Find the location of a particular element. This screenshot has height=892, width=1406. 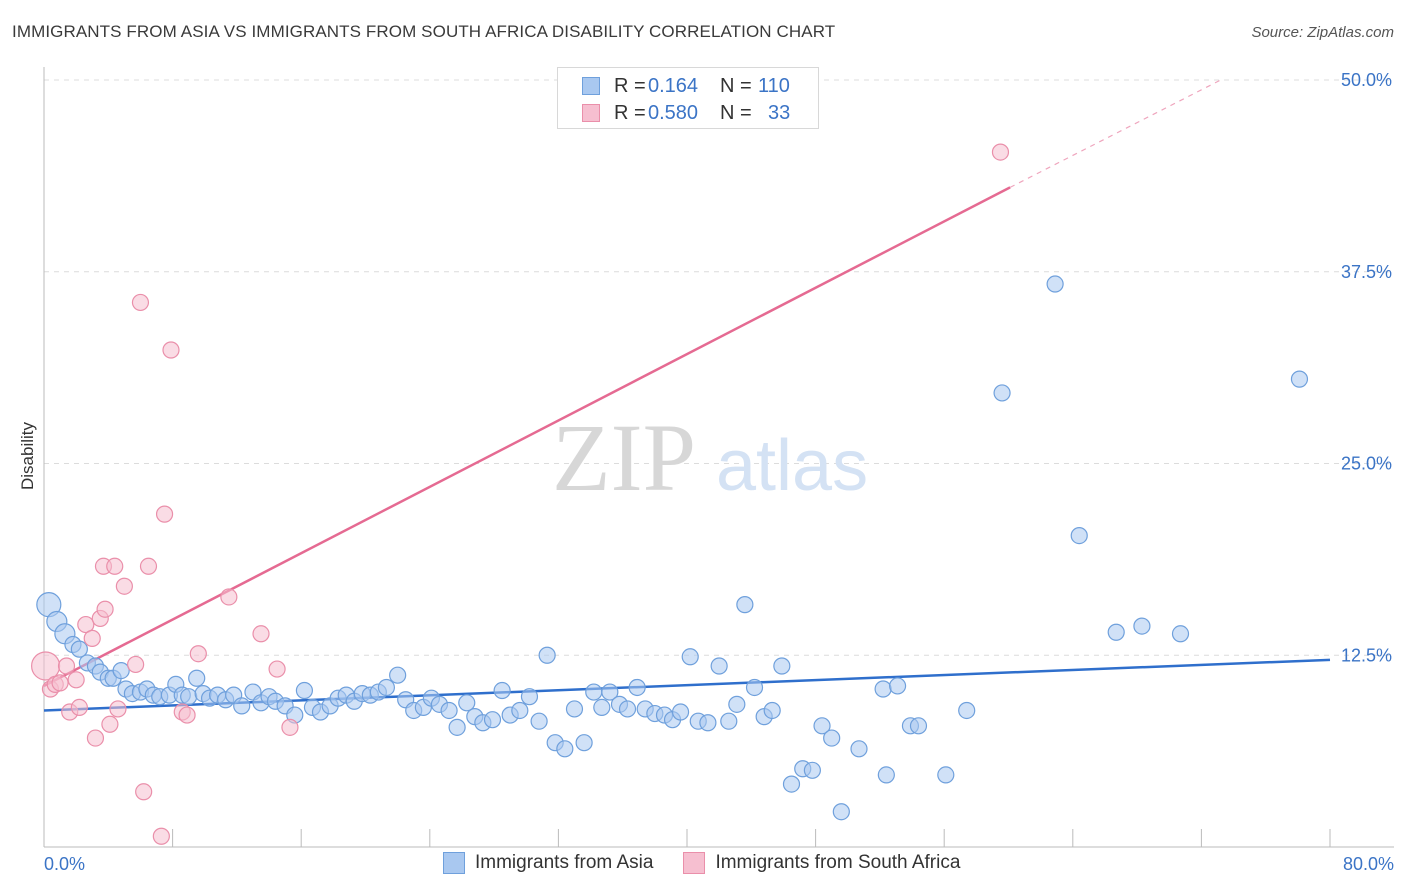

legend-row-asia: R = 0.164 N = 110 is located at coordinates (686, 86).